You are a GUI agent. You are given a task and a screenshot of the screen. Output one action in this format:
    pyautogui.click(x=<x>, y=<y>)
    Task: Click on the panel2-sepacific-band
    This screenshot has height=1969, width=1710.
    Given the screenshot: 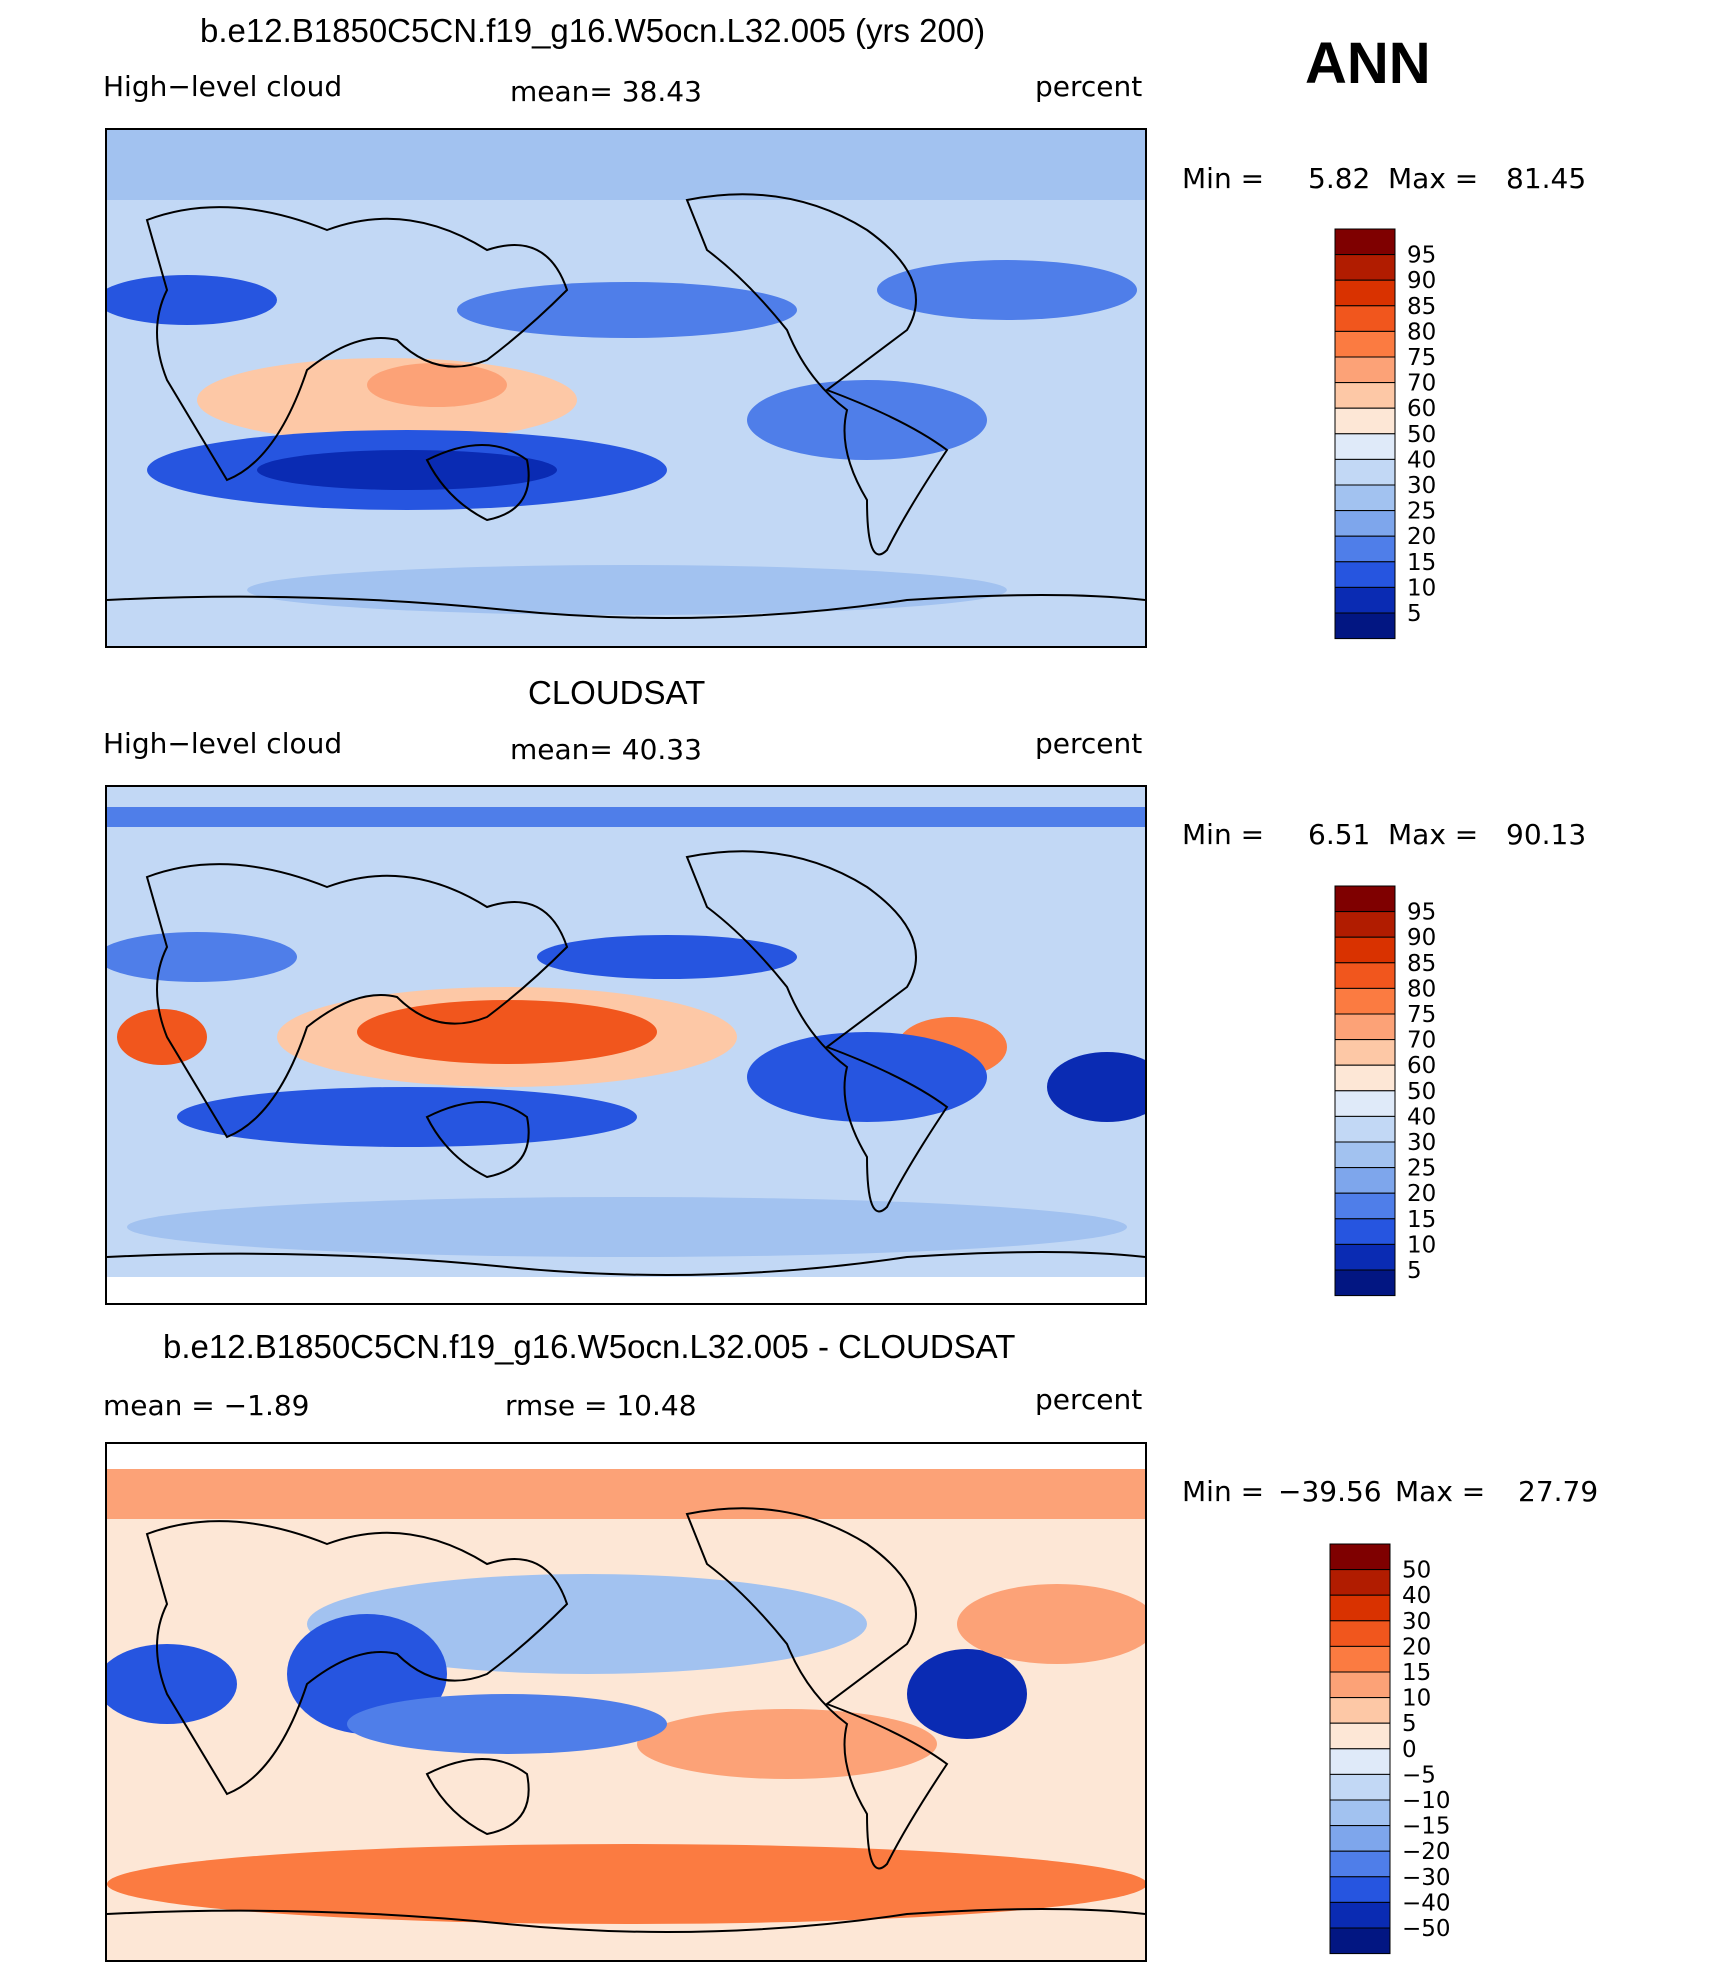 What is the action you would take?
    pyautogui.click(x=867, y=1077)
    